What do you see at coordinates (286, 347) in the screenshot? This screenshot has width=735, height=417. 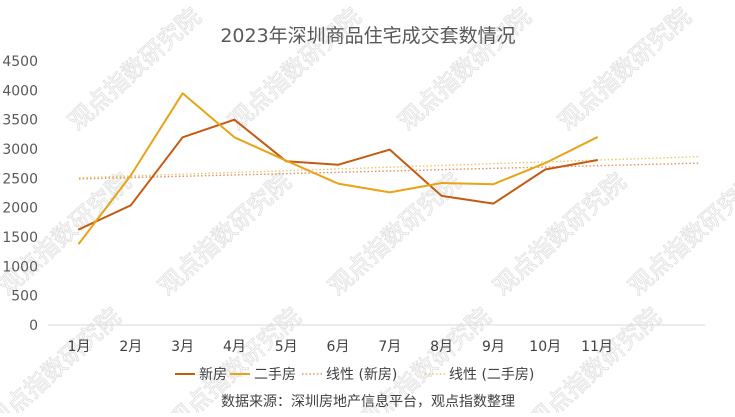 I see `x-tick-label: 5月` at bounding box center [286, 347].